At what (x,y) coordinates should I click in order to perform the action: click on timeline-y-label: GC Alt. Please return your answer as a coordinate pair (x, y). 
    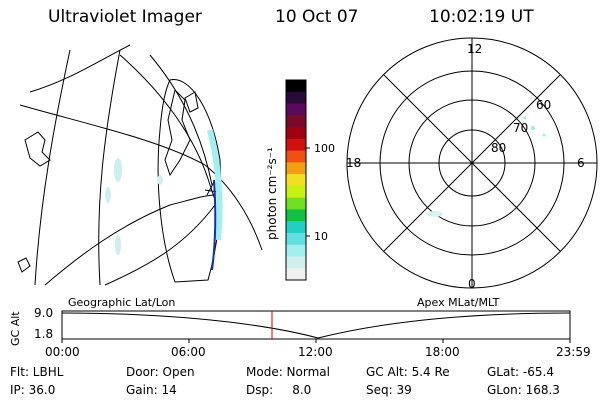
    Looking at the image, I should click on (15, 328).